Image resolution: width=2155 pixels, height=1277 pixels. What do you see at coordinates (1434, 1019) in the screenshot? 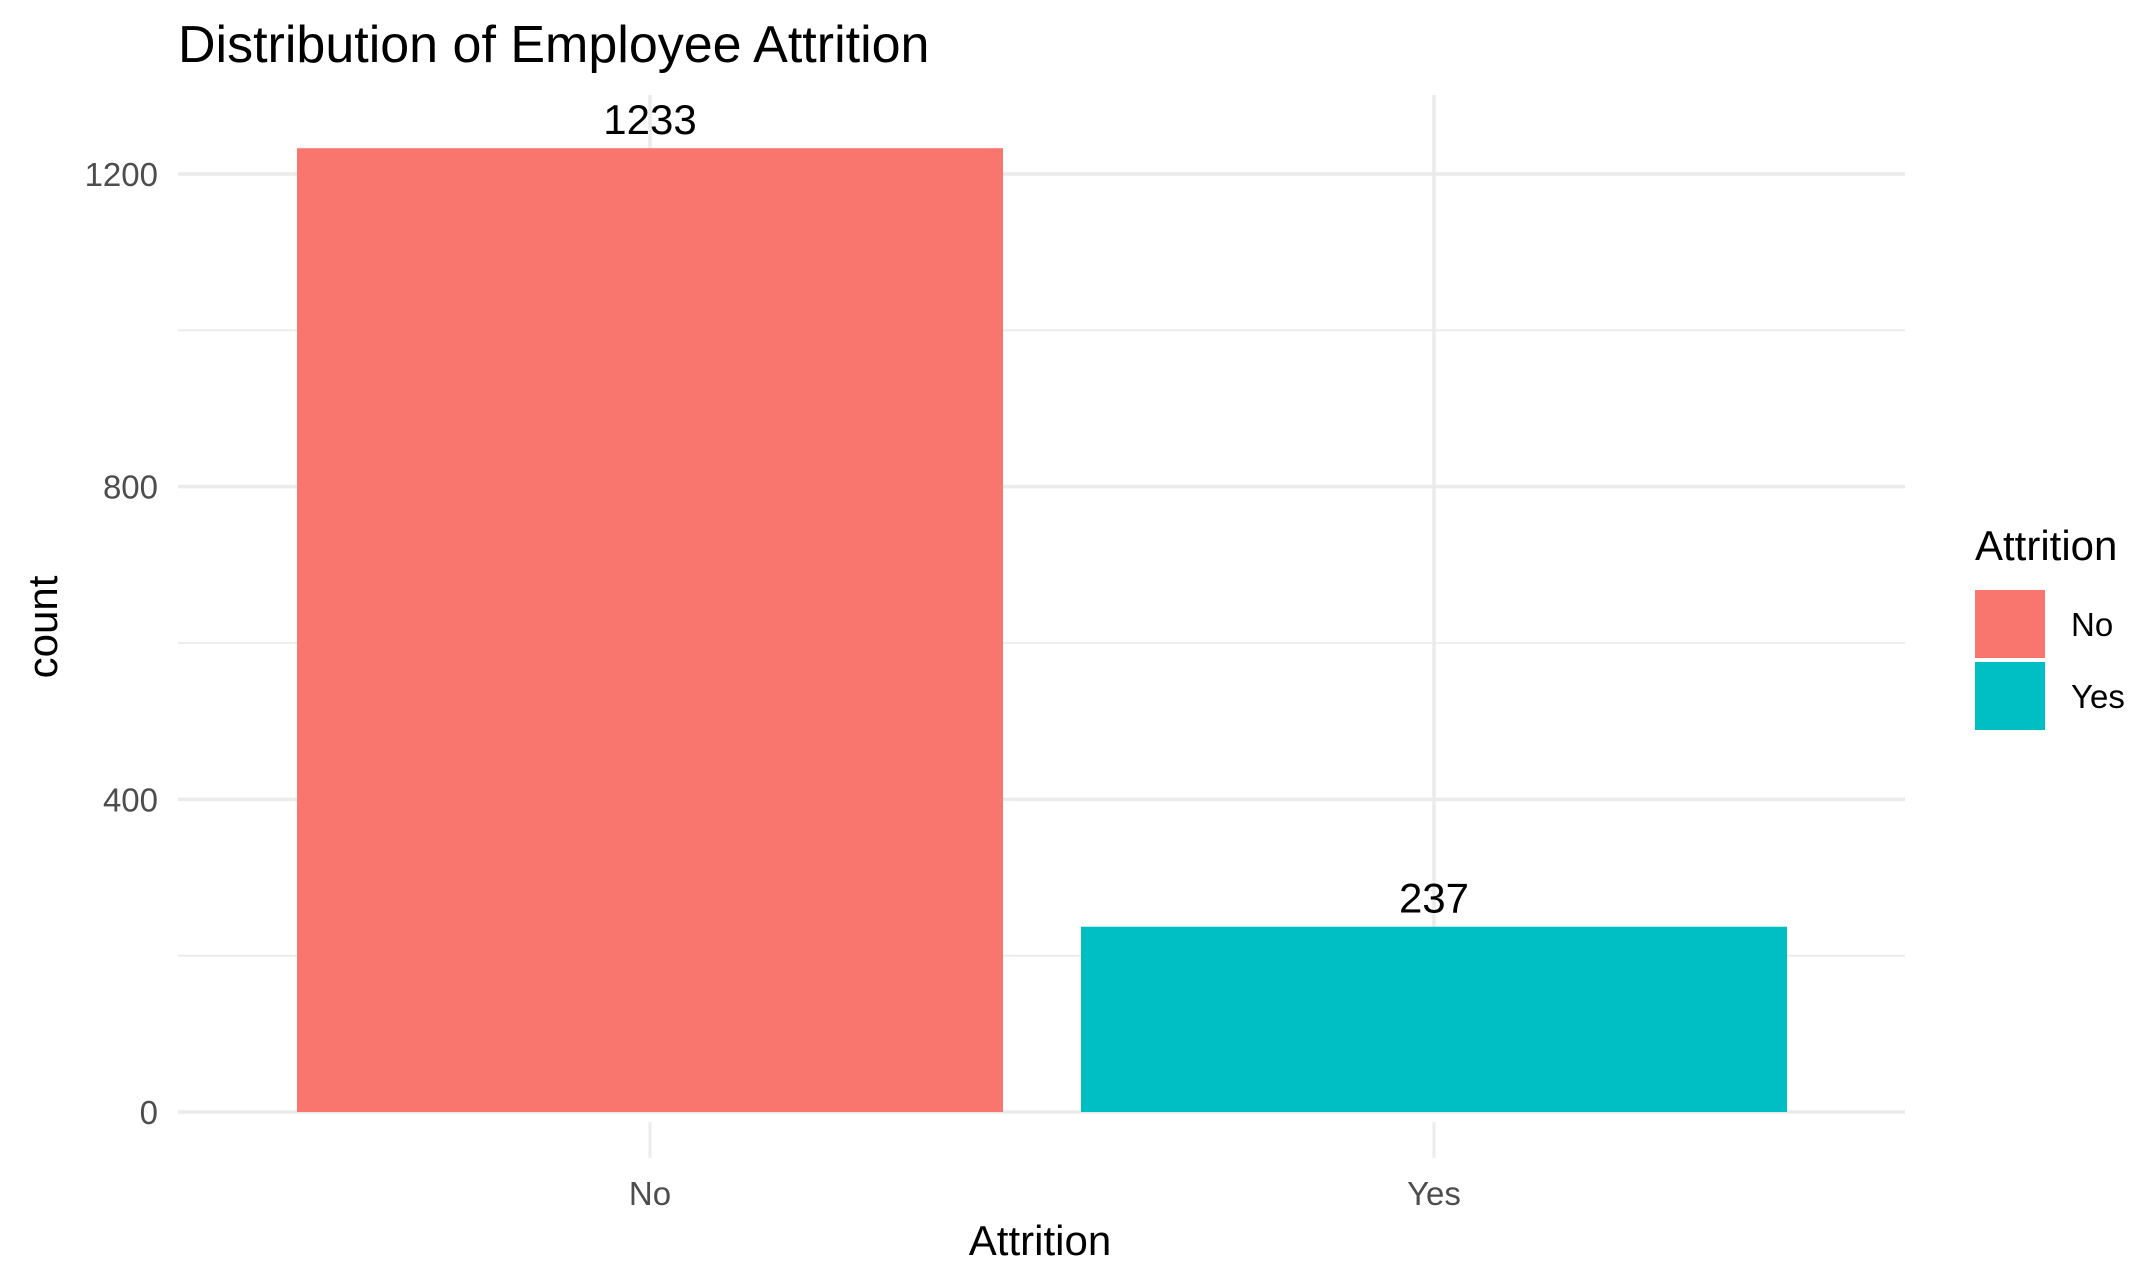
I see `bar-yes` at bounding box center [1434, 1019].